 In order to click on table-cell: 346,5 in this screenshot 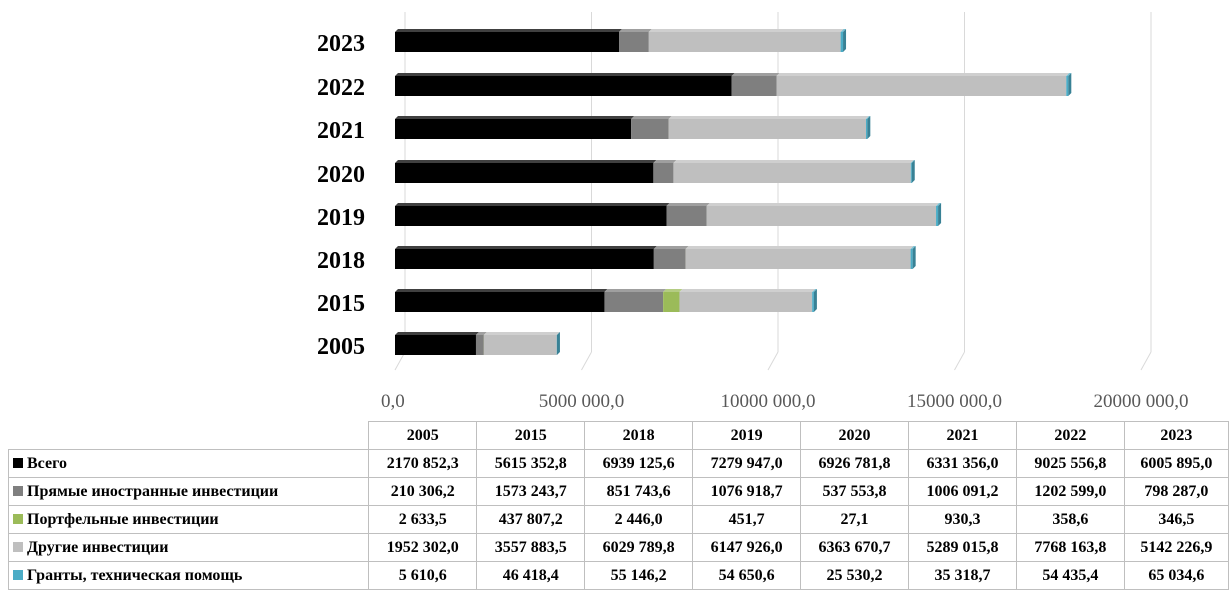, I will do `click(1176, 519)`.